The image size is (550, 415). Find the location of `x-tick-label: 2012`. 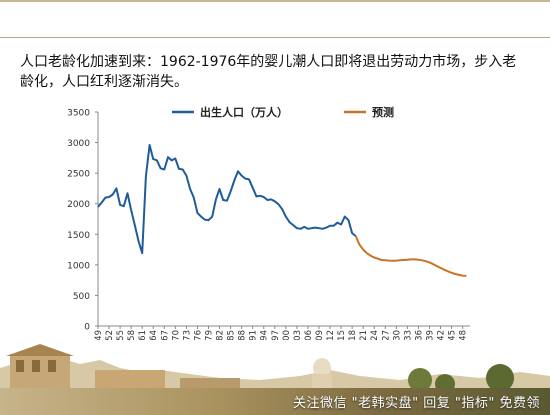

x-tick-label: 2012 is located at coordinates (331, 335).